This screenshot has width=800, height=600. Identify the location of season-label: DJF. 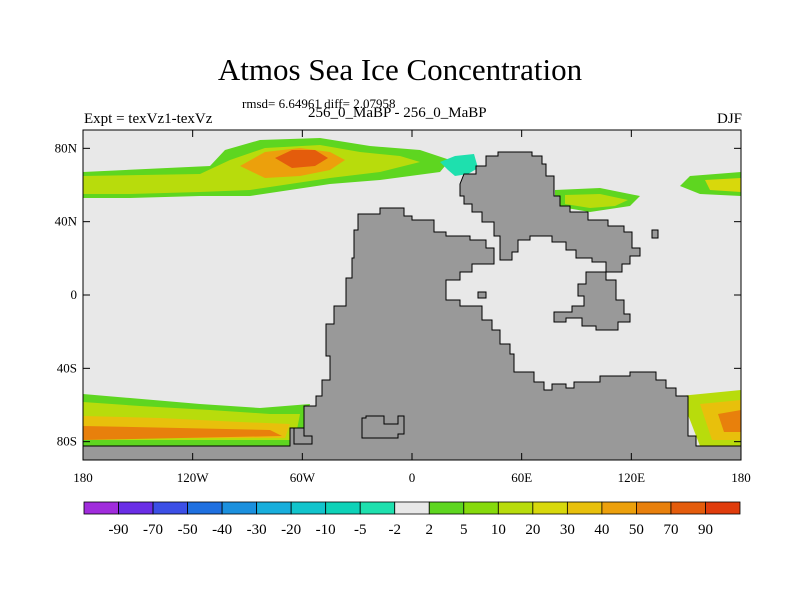
(729, 119).